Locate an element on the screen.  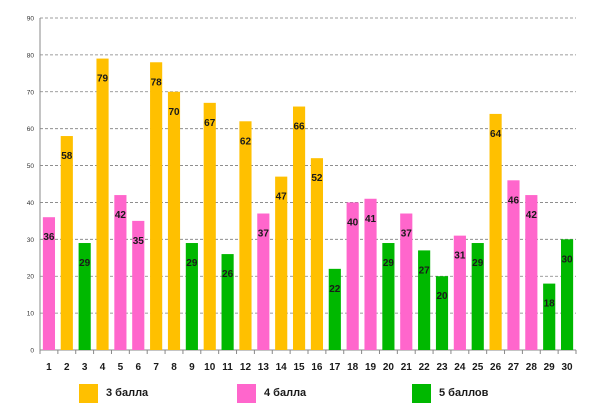
x-tick-label: 6 is located at coordinates (138, 367).